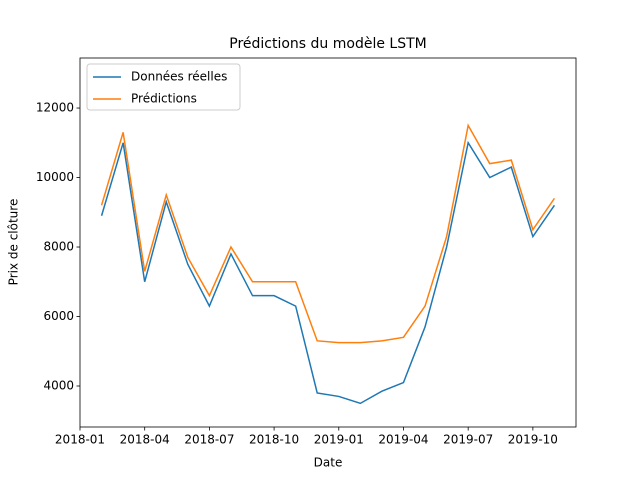 The width and height of the screenshot is (640, 484). I want to click on x-tick-label: 2018-01, so click(80, 440).